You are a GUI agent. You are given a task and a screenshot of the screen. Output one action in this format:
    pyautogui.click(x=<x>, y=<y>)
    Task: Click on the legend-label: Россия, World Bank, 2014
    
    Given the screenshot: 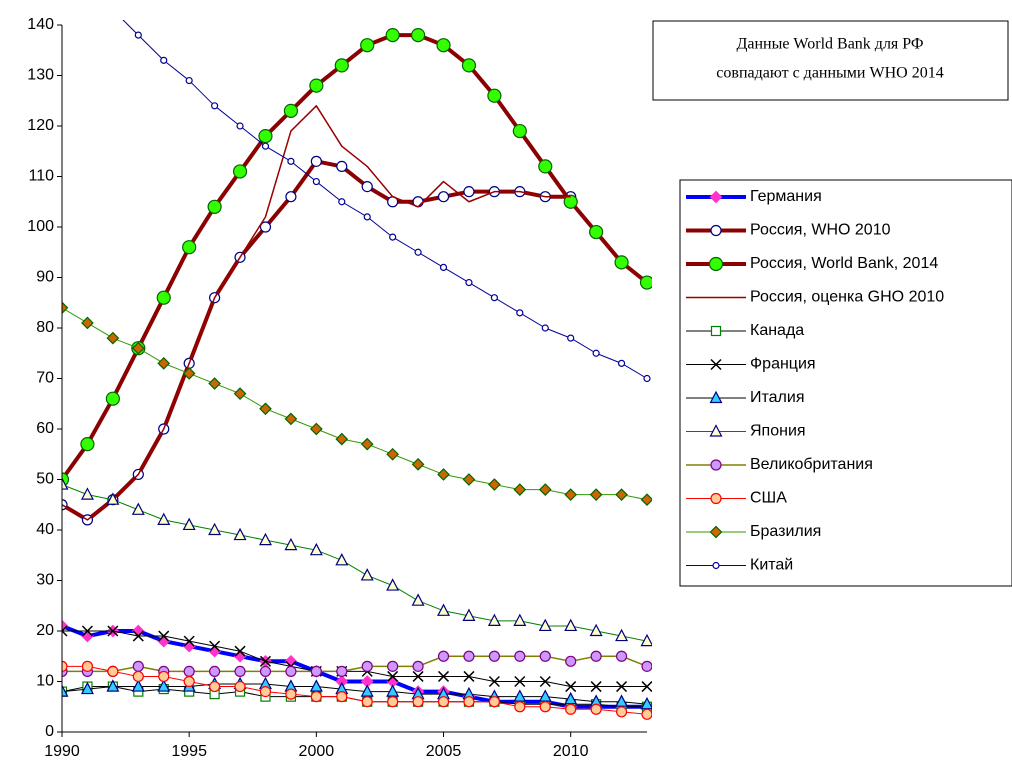 What is the action you would take?
    pyautogui.click(x=844, y=263)
    